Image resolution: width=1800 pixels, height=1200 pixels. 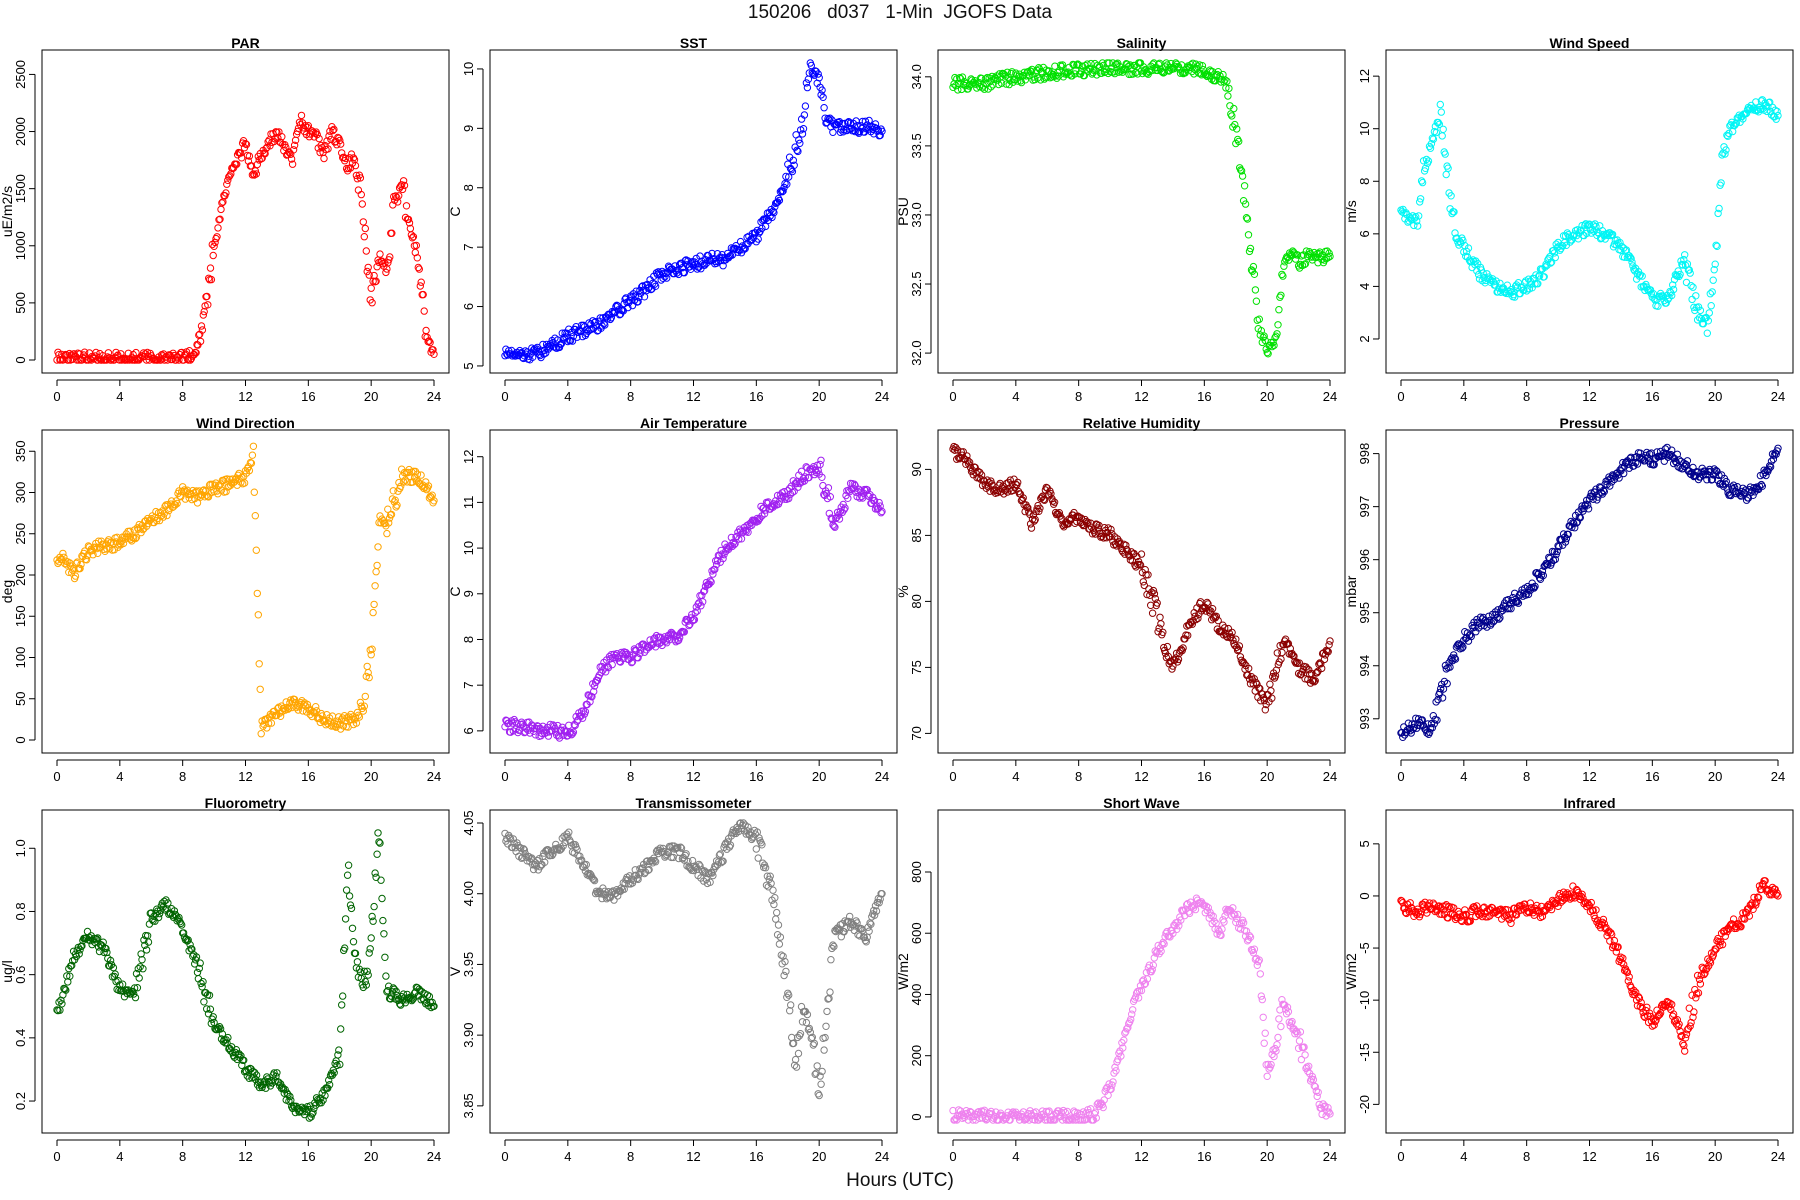 I want to click on par-y-tick-label: 500, so click(x=20, y=303).